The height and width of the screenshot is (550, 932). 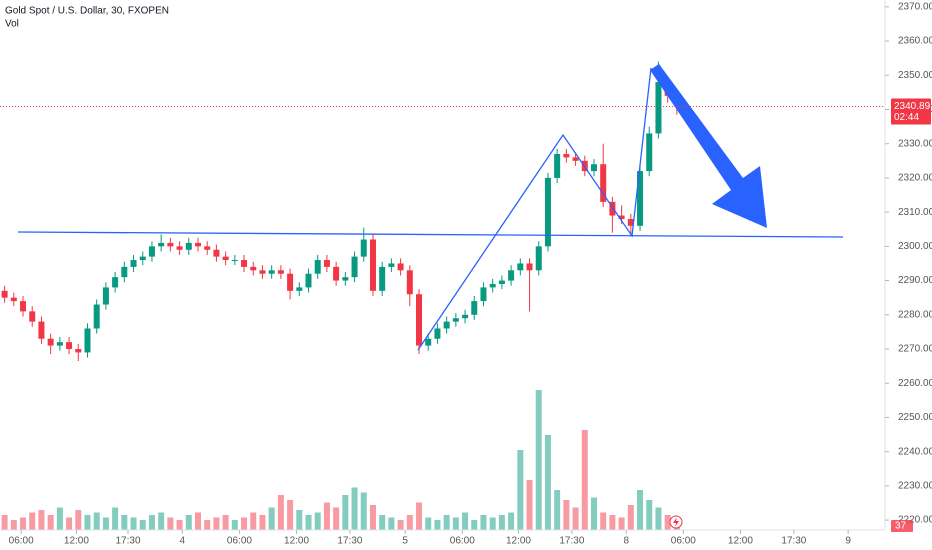 What do you see at coordinates (239, 541) in the screenshot?
I see `x-tick-label: 06:00` at bounding box center [239, 541].